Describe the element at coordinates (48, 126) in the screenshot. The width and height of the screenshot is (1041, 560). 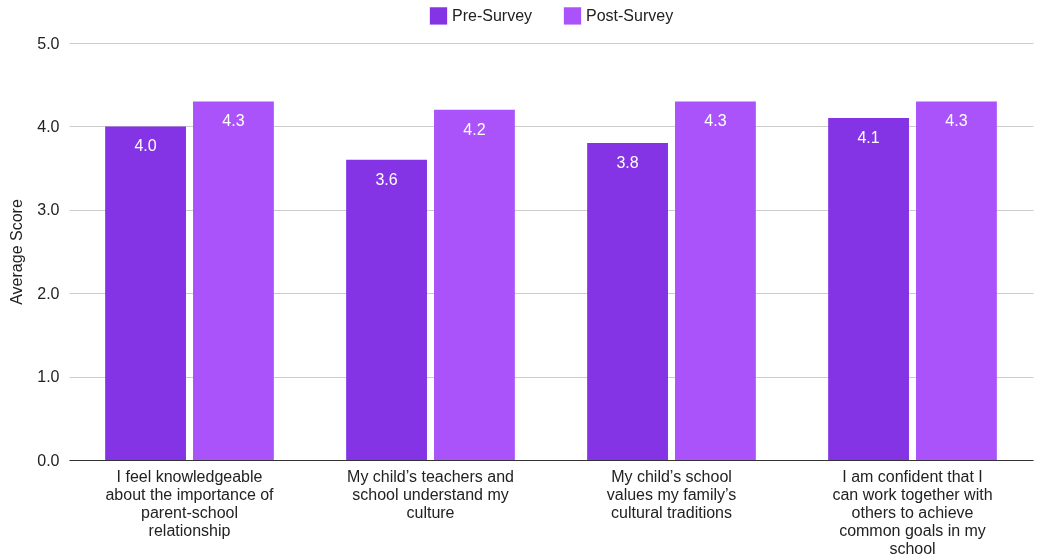
I see `y-tick-label: 4.0` at that location.